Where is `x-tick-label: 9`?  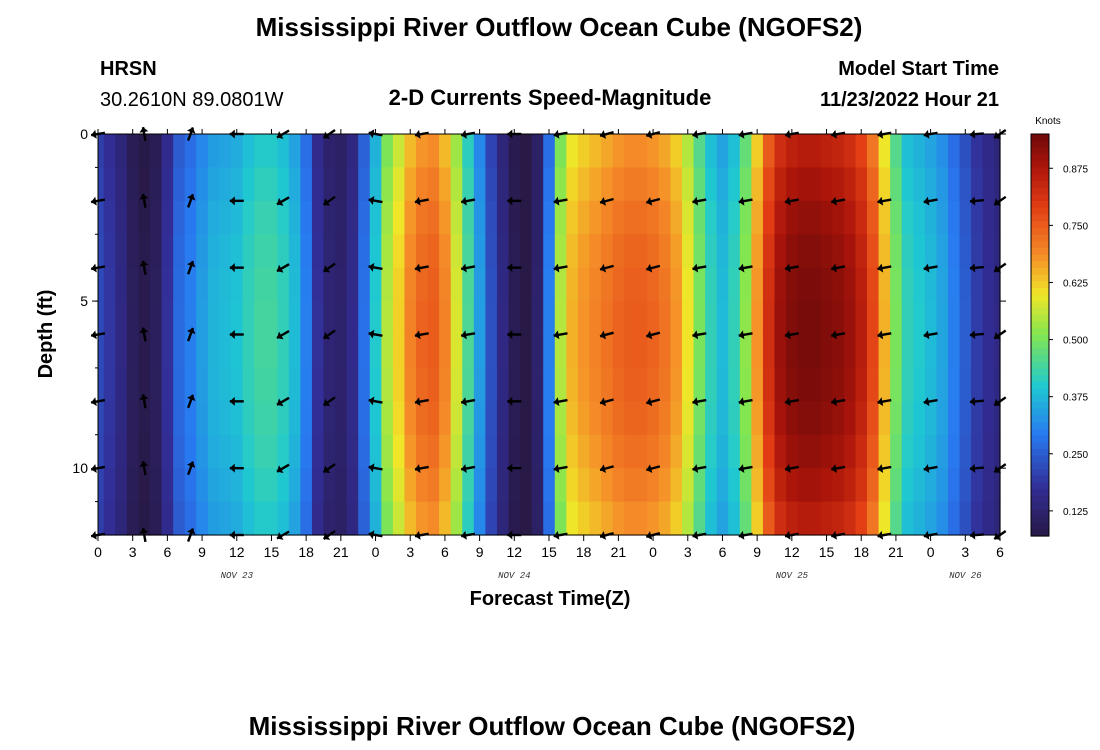
x-tick-label: 9 is located at coordinates (202, 552).